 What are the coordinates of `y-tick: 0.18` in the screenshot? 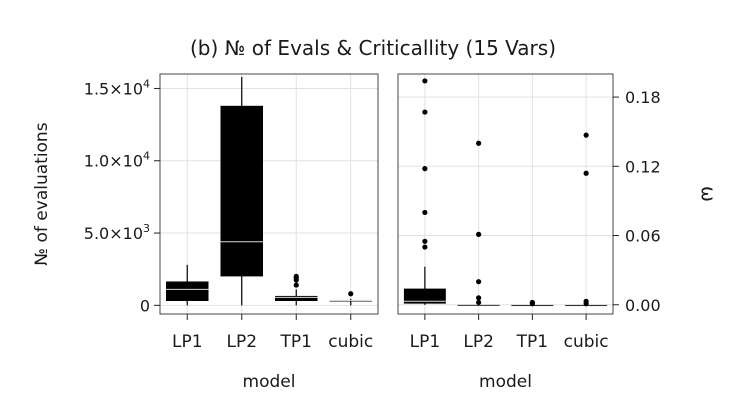 It's located at (637, 97).